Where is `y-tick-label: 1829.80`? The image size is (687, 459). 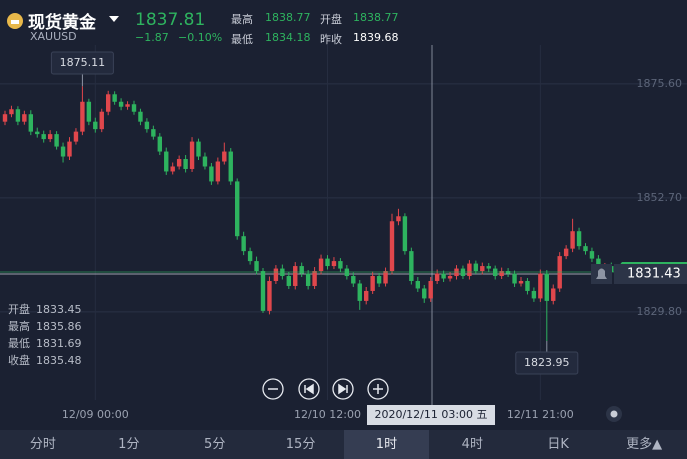
y-tick-label: 1829.80 is located at coordinates (660, 311).